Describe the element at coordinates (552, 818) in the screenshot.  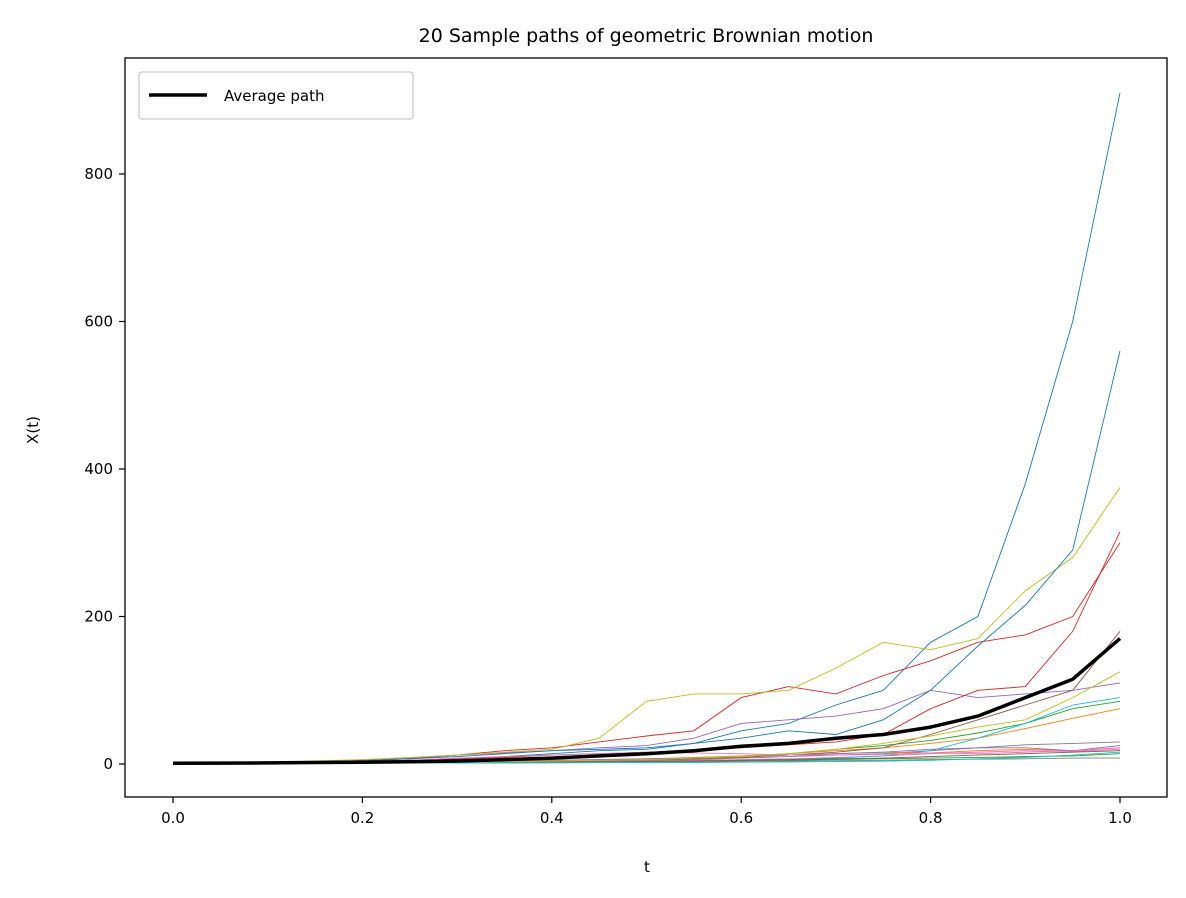
I see `x-tick-label: 0.4` at that location.